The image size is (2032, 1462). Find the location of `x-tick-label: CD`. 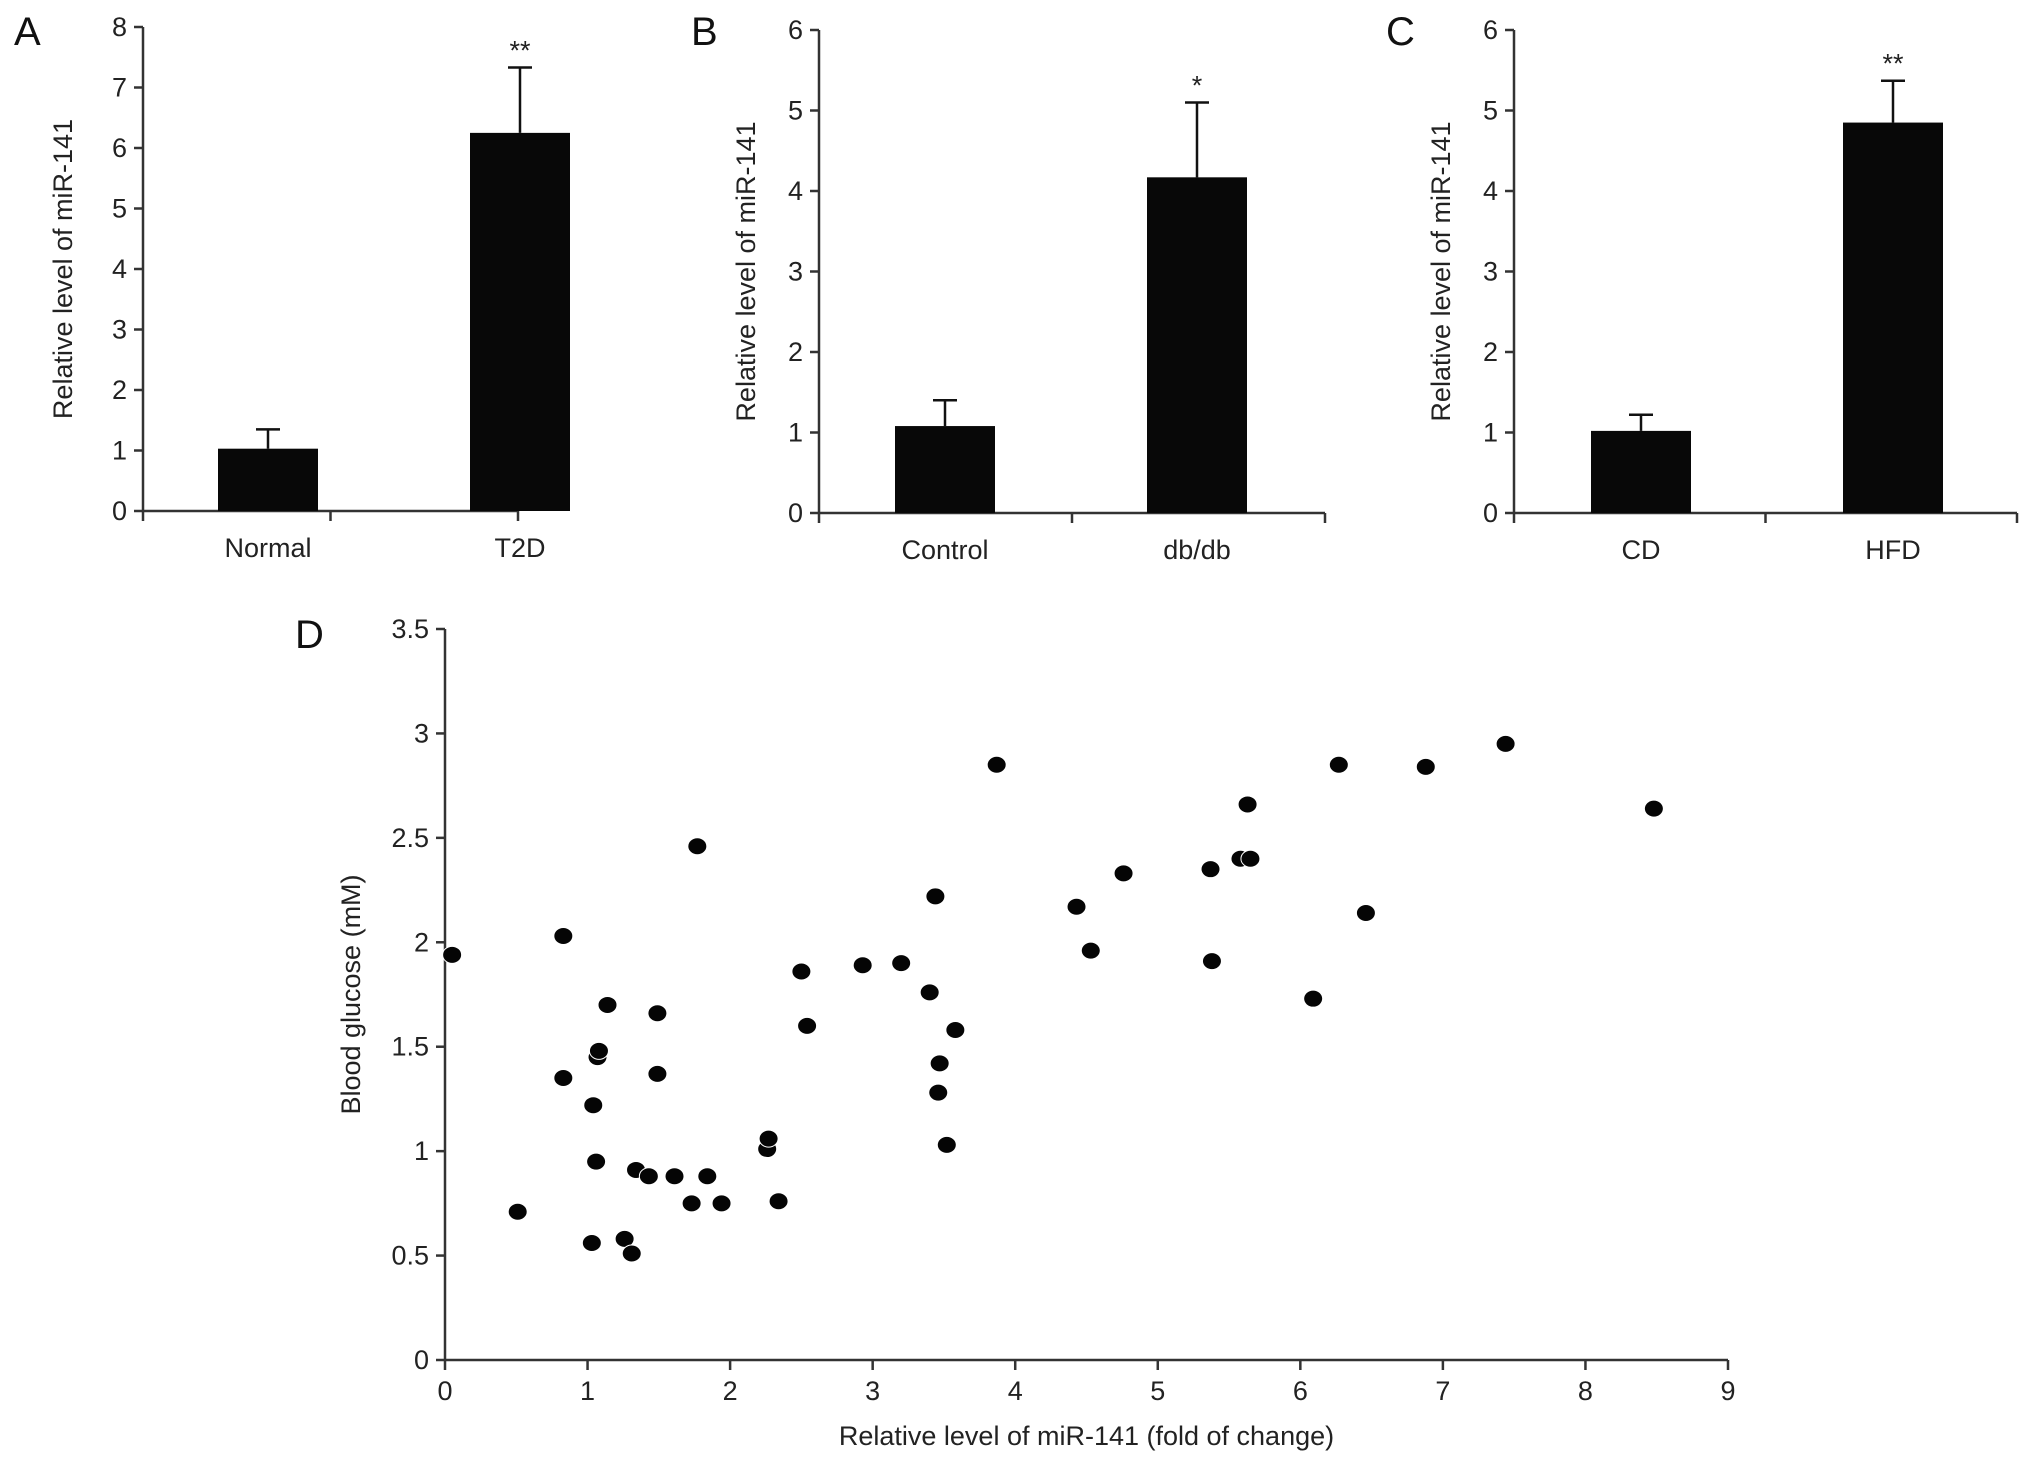

x-tick-label: CD is located at coordinates (1641, 550).